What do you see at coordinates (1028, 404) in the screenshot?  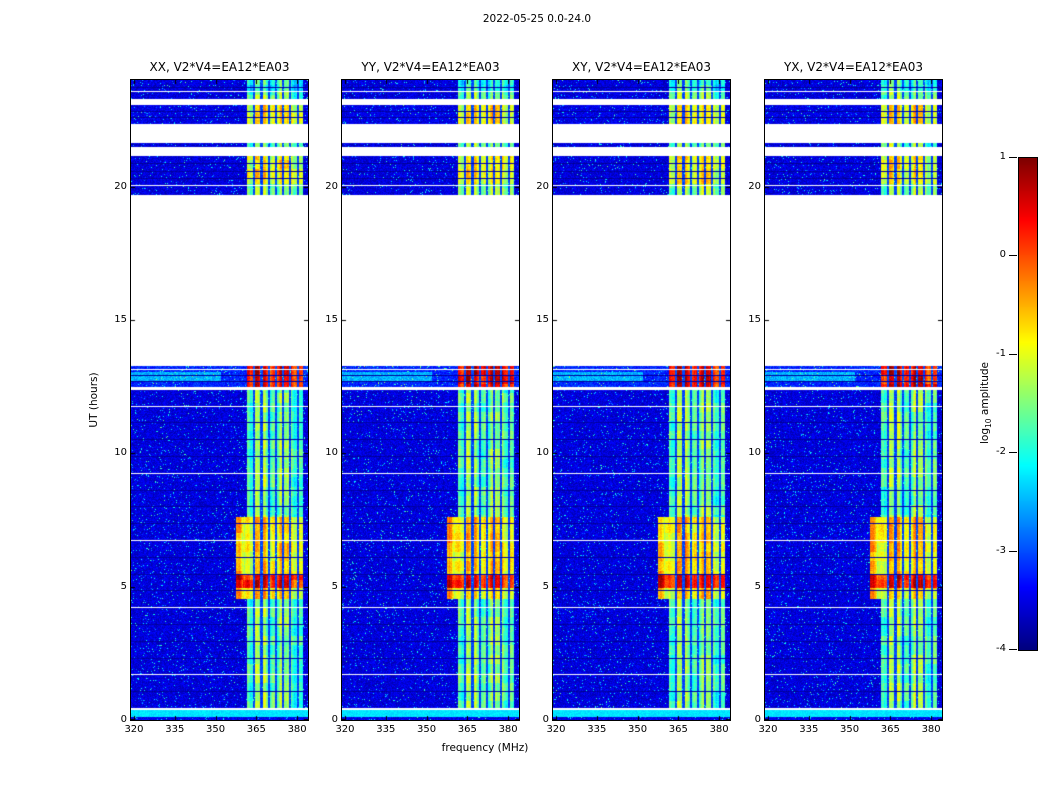 I see `colorbar-gradient` at bounding box center [1028, 404].